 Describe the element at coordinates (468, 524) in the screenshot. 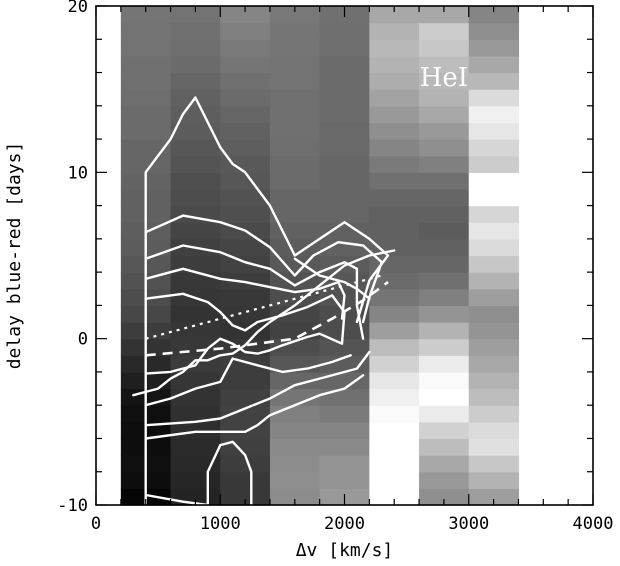

I see `x-tick-label: 3000` at that location.